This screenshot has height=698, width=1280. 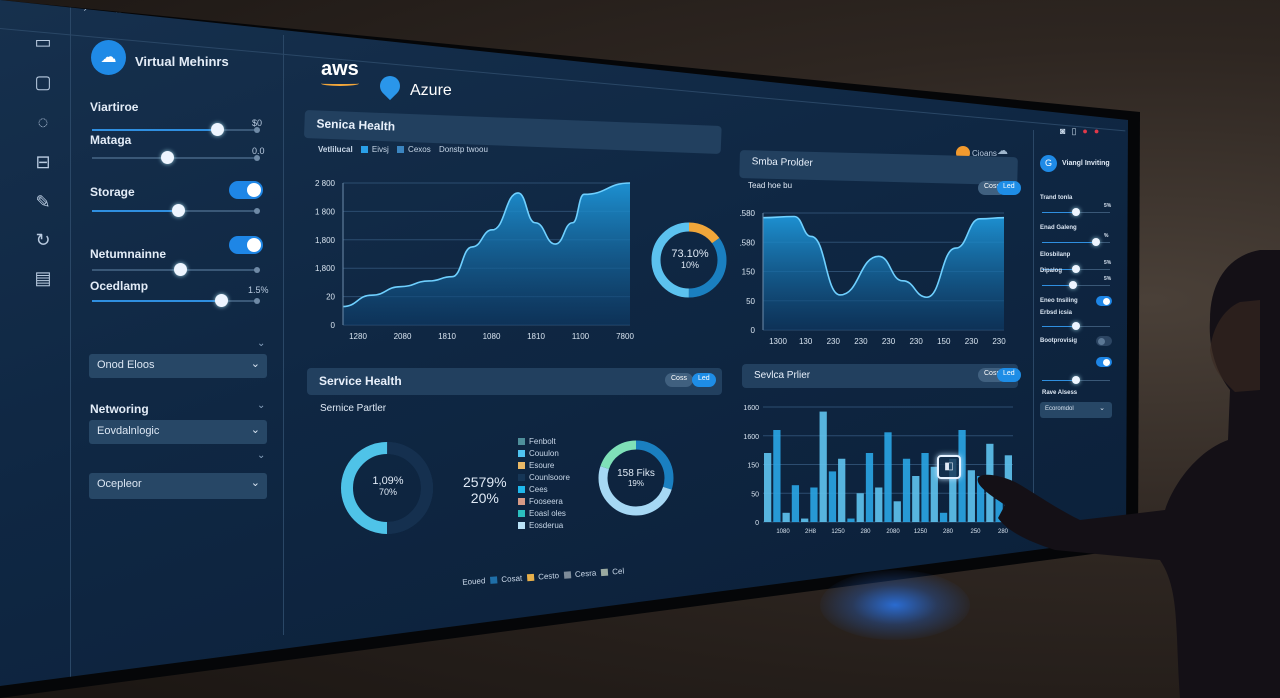 I want to click on panel-header: Sevlca Prlier, so click(x=880, y=376).